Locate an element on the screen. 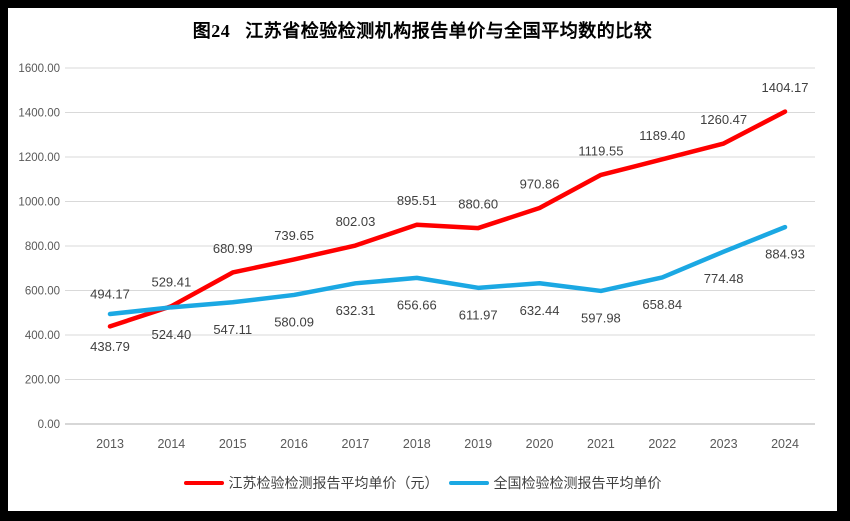 This screenshot has width=850, height=521. legend-label-jiangsu: 江苏检验检测报告平均单价（元） is located at coordinates (333, 483).